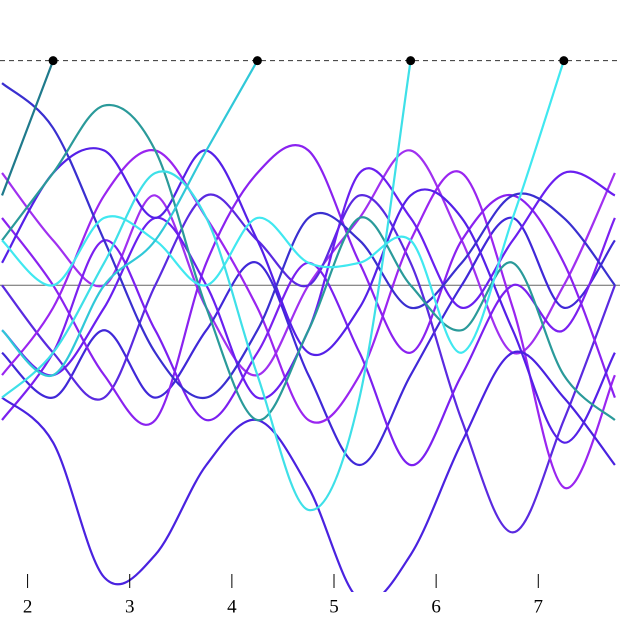 This screenshot has width=620, height=620. Describe the element at coordinates (28, 128) in the screenshot. I see `series-line` at that location.